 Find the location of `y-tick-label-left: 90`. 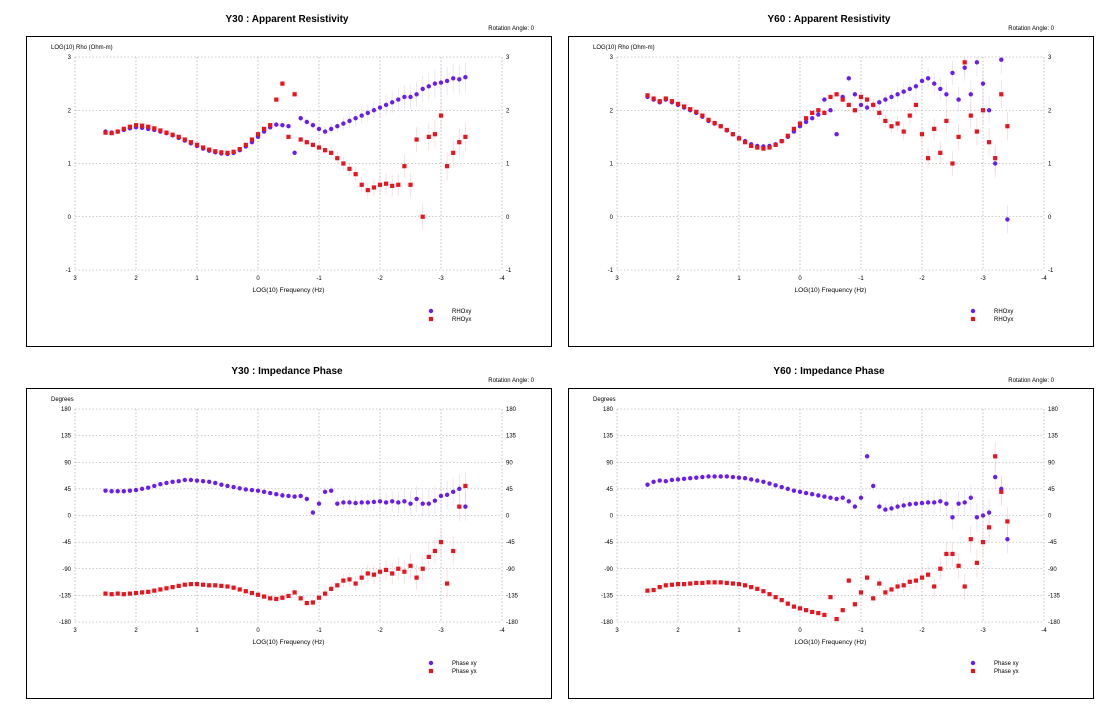

y-tick-label-left: 90 is located at coordinates (67, 463).